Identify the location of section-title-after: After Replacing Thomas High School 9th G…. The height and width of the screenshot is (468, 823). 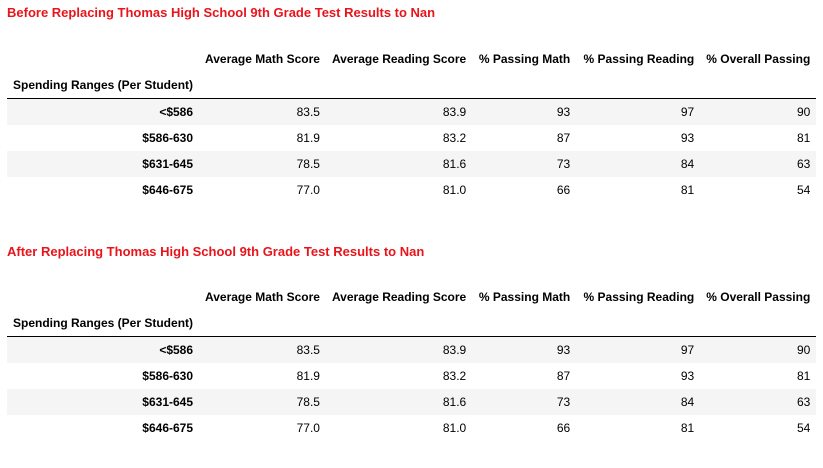
(216, 251).